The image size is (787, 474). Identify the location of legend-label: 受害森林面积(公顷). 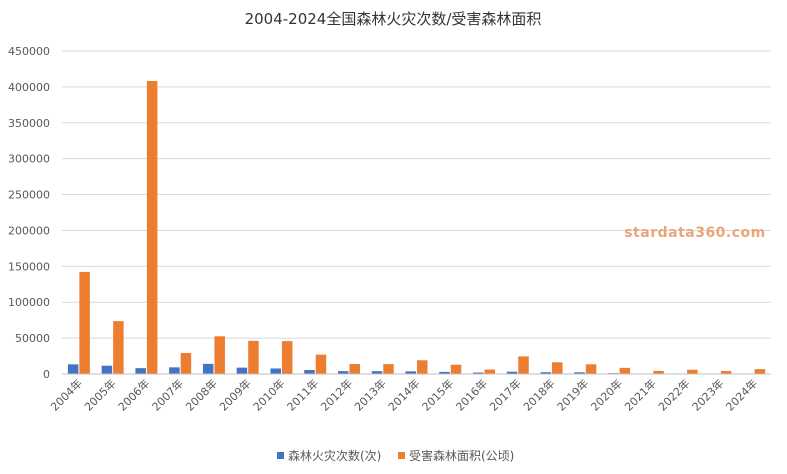
(461, 455).